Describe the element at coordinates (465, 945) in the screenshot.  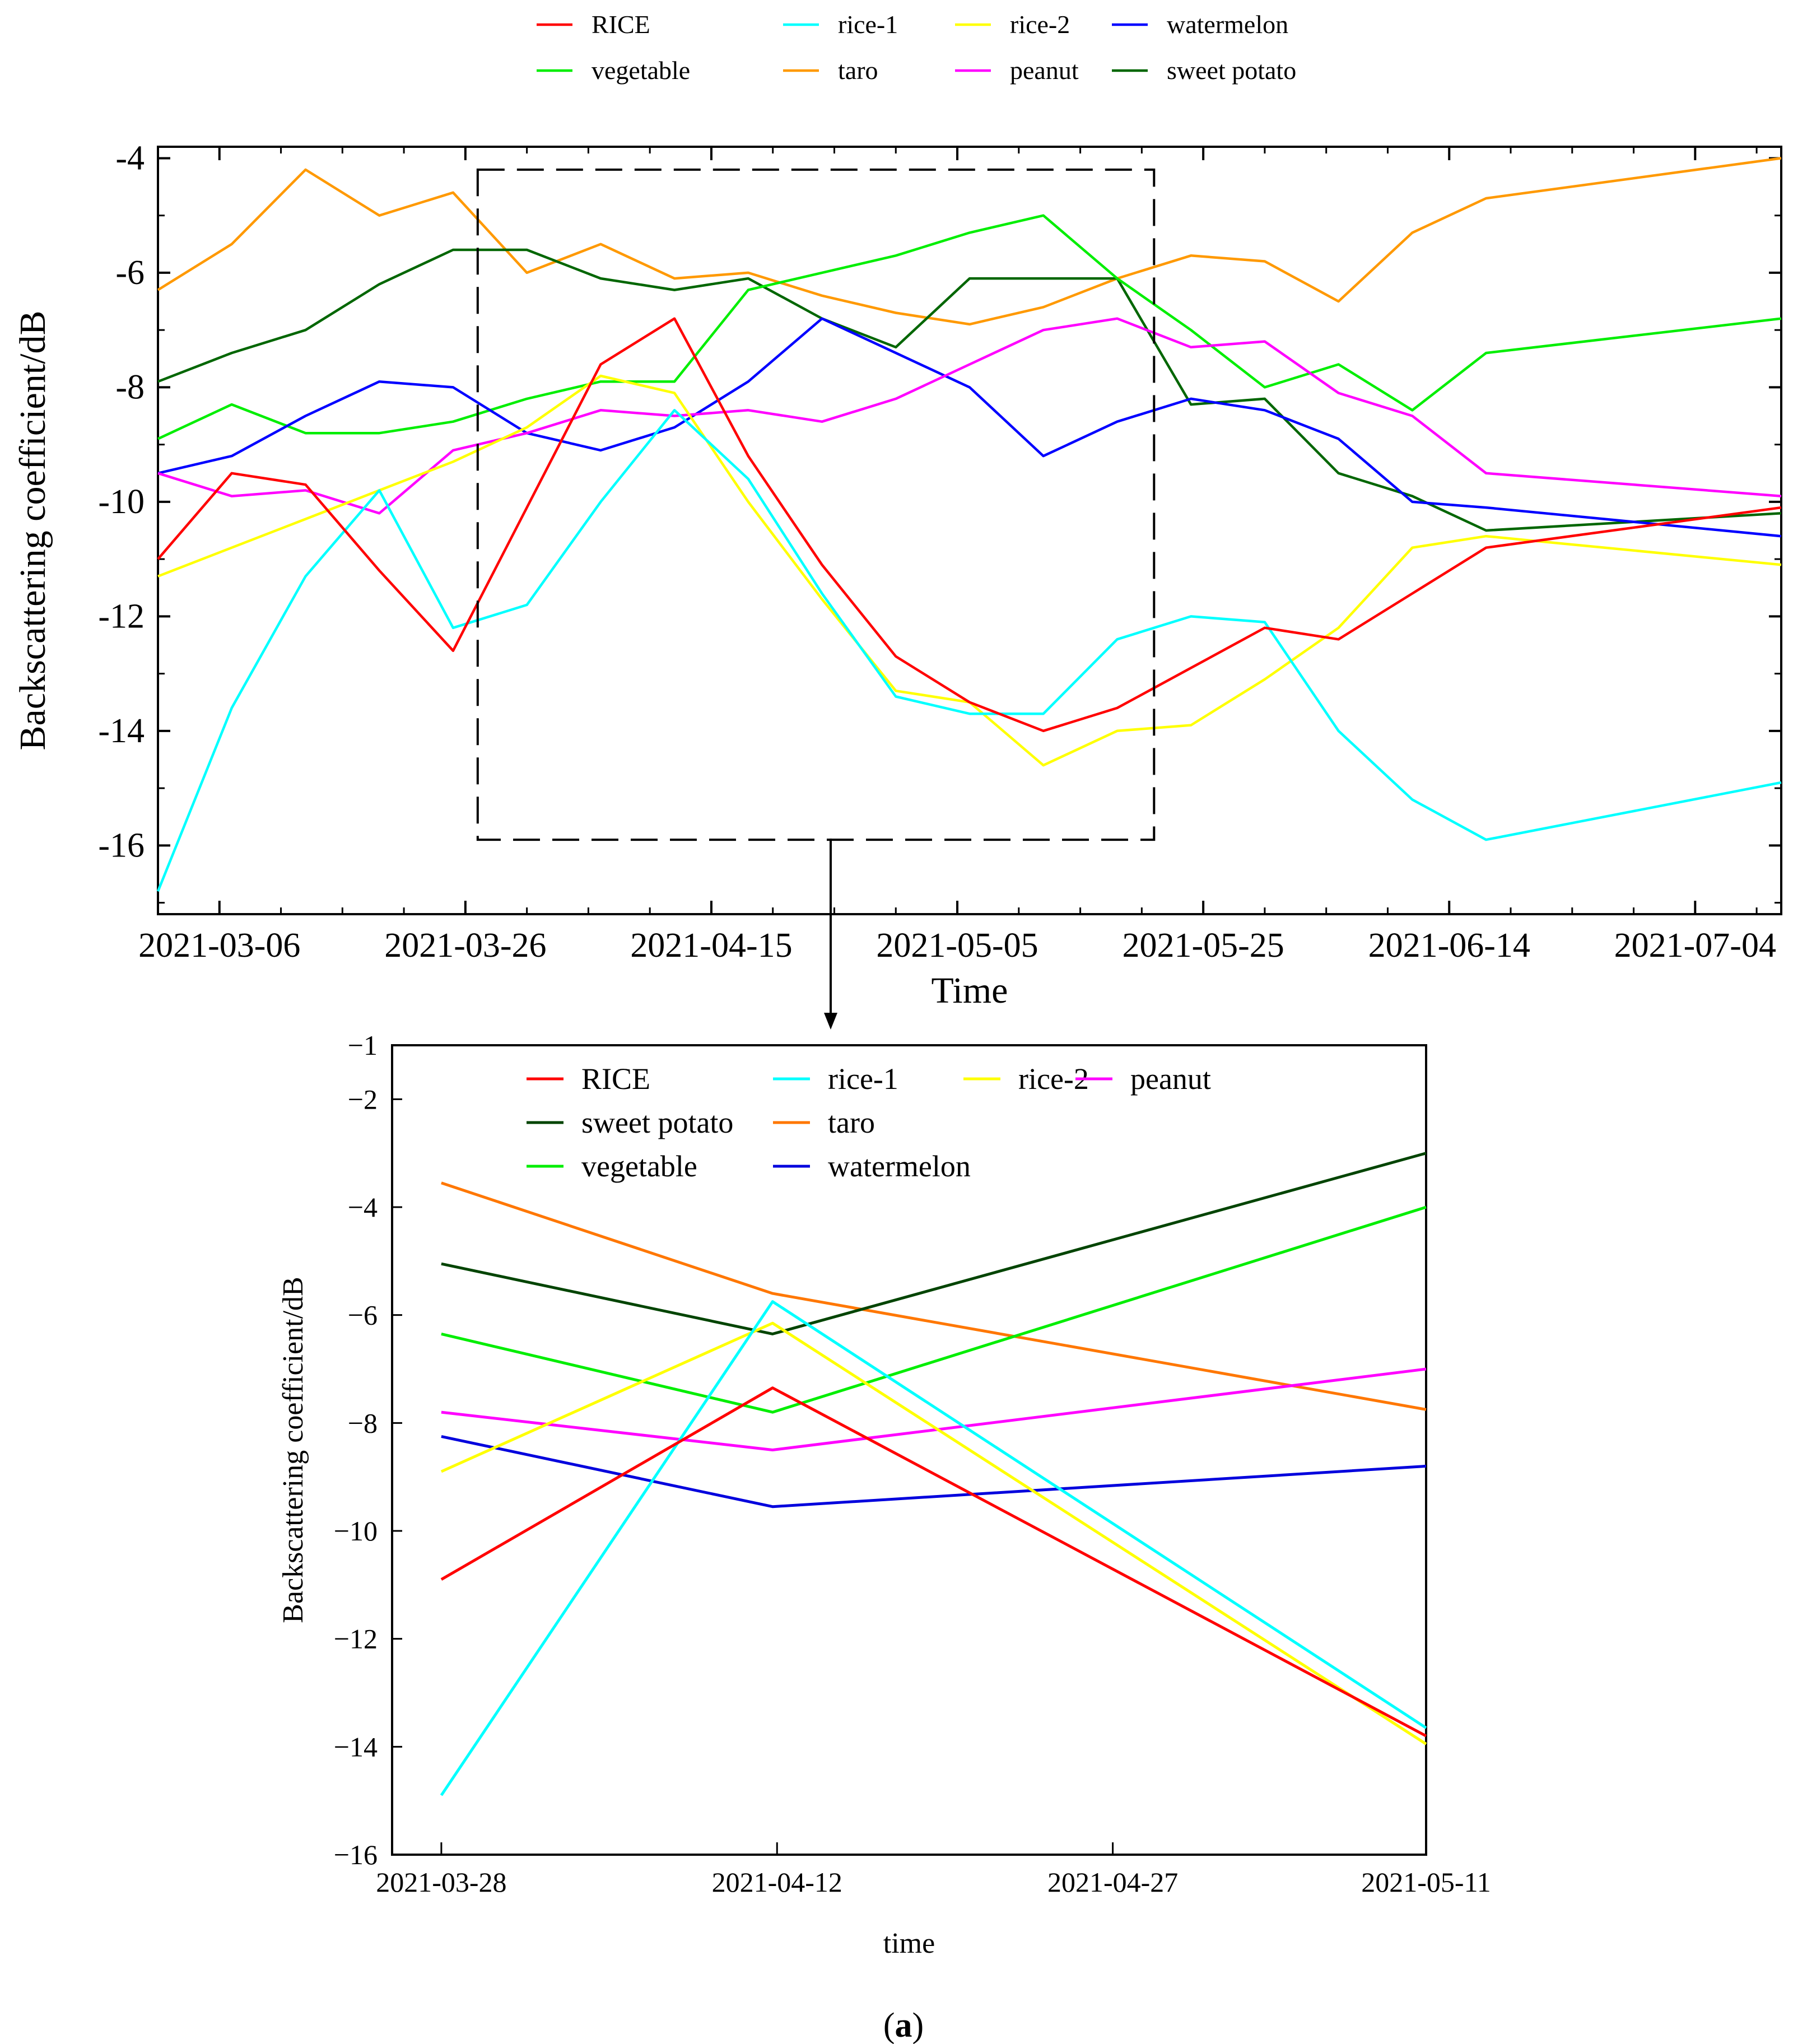
I see `x-tick-label: 2021-03-26` at that location.